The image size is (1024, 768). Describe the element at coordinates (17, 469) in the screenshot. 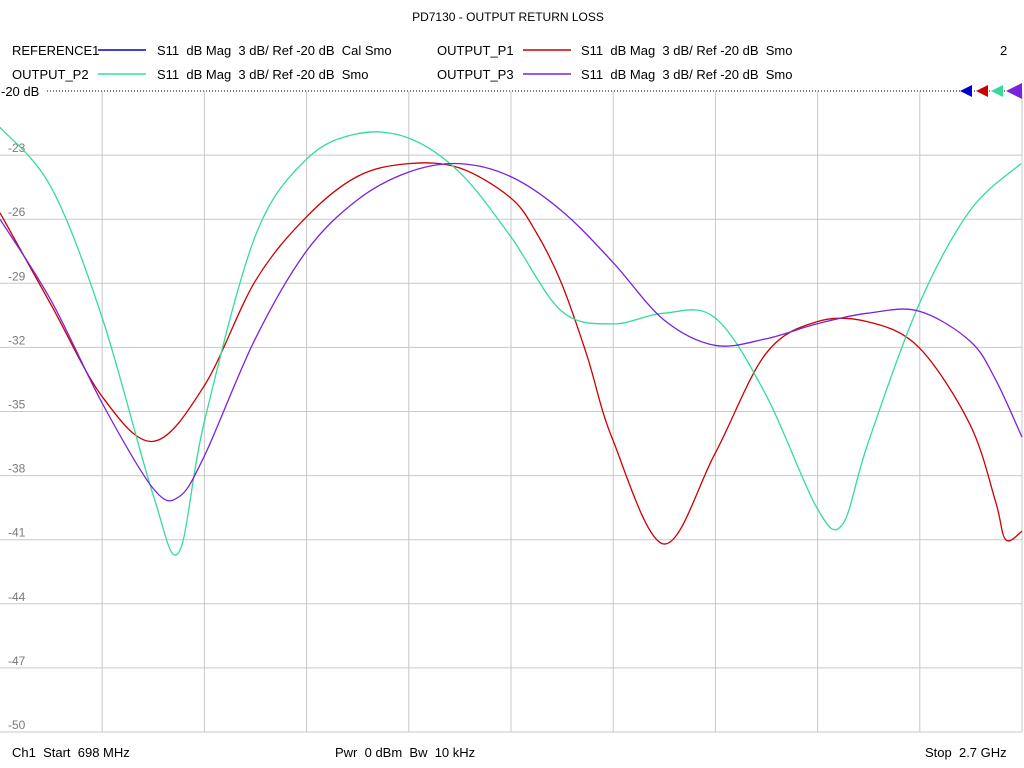

I see `y-tick-label: -38` at that location.